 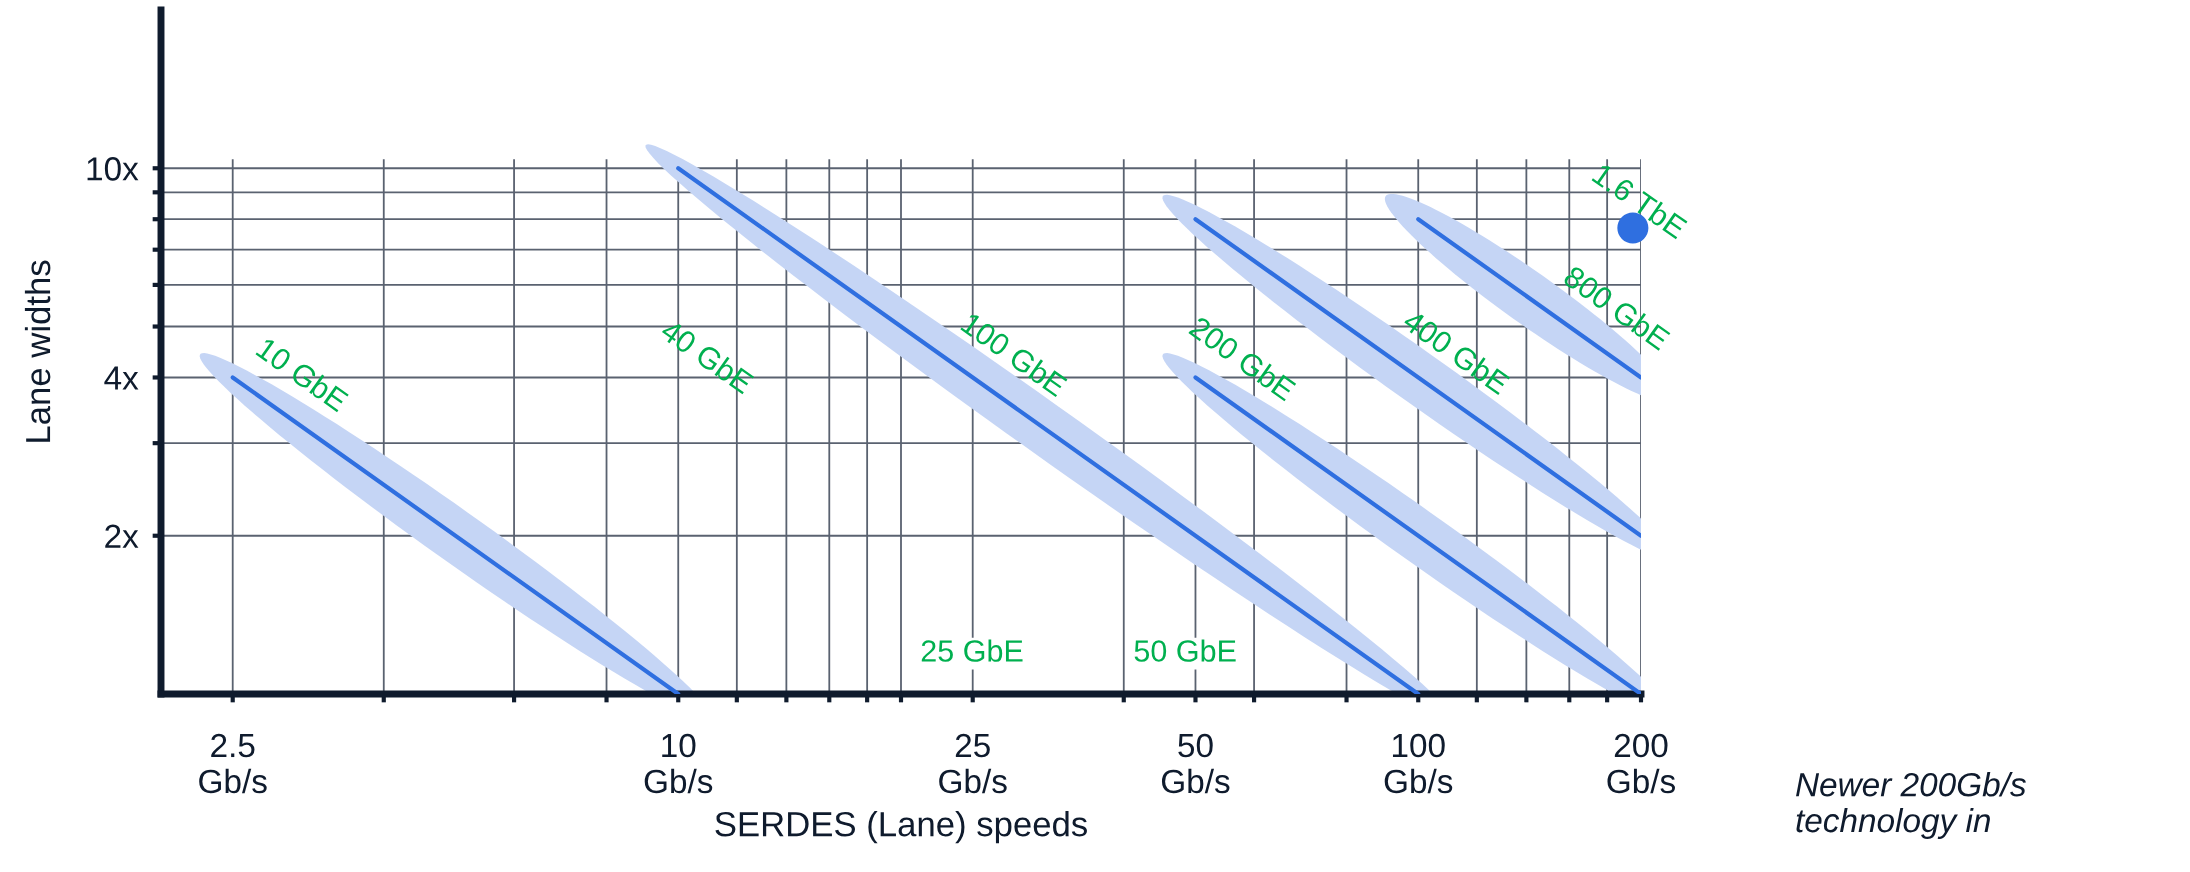 I want to click on y-tick-label: 2x, so click(x=122, y=536).